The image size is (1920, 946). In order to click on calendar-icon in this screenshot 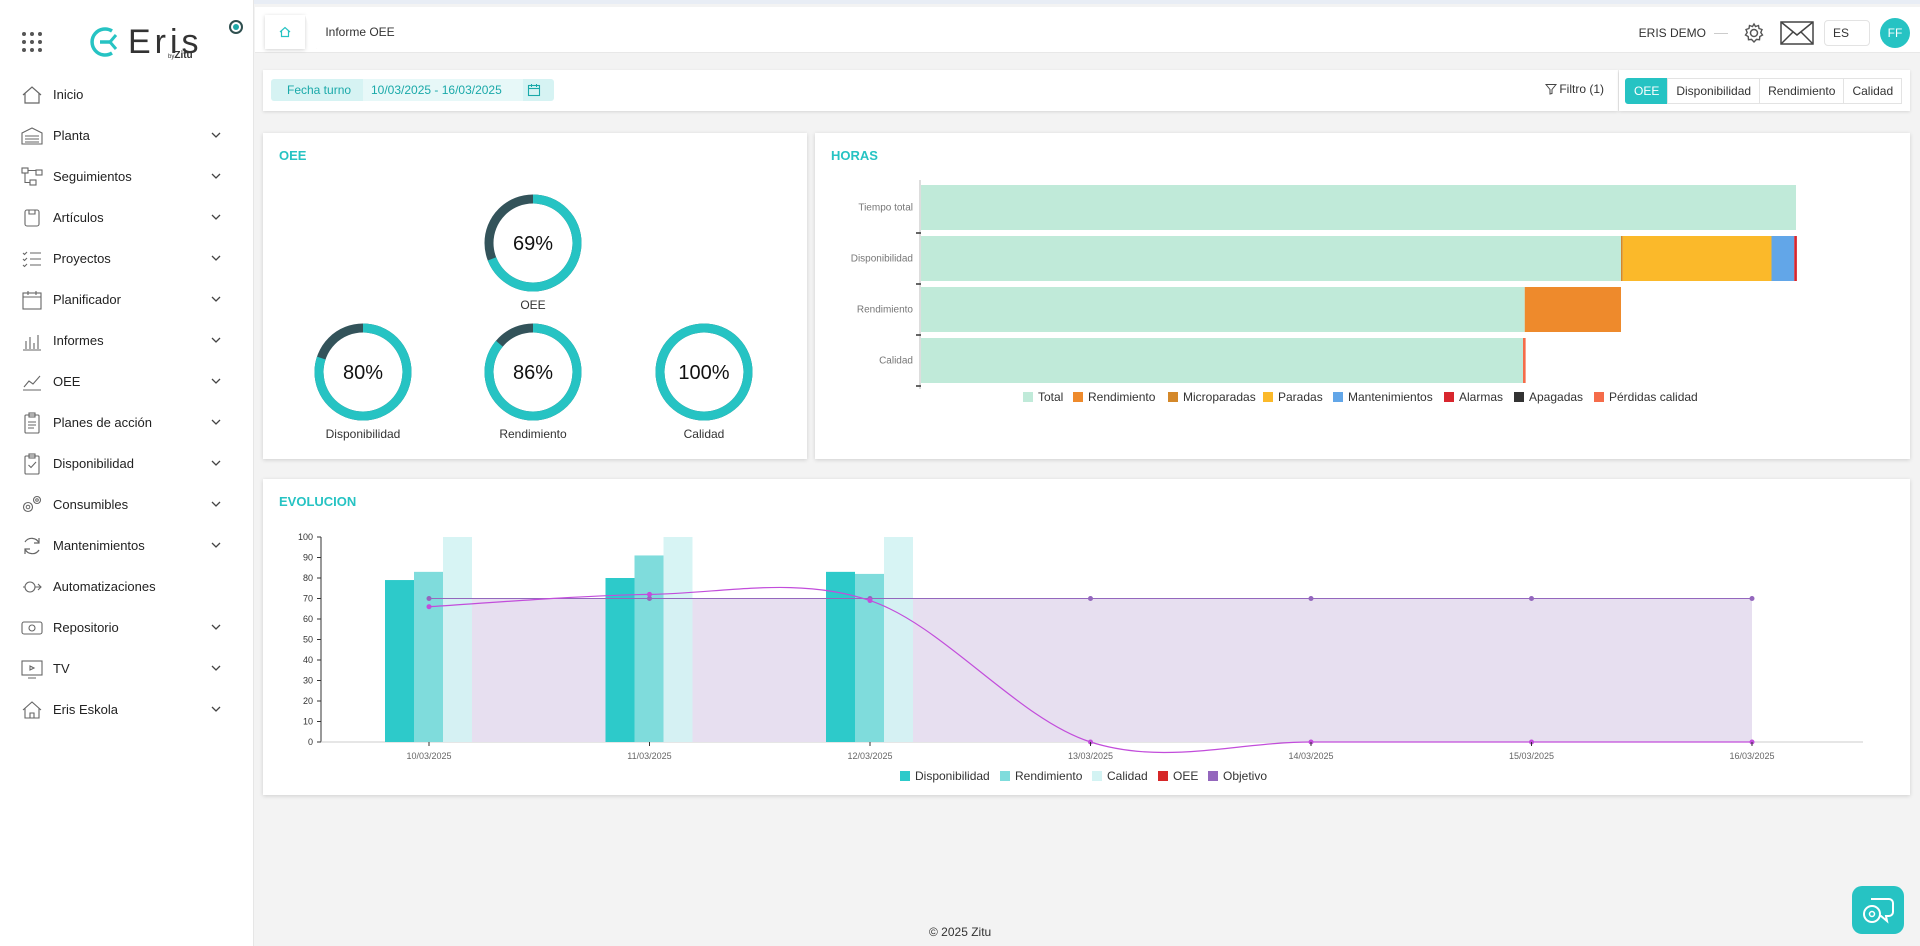, I will do `click(534, 90)`.